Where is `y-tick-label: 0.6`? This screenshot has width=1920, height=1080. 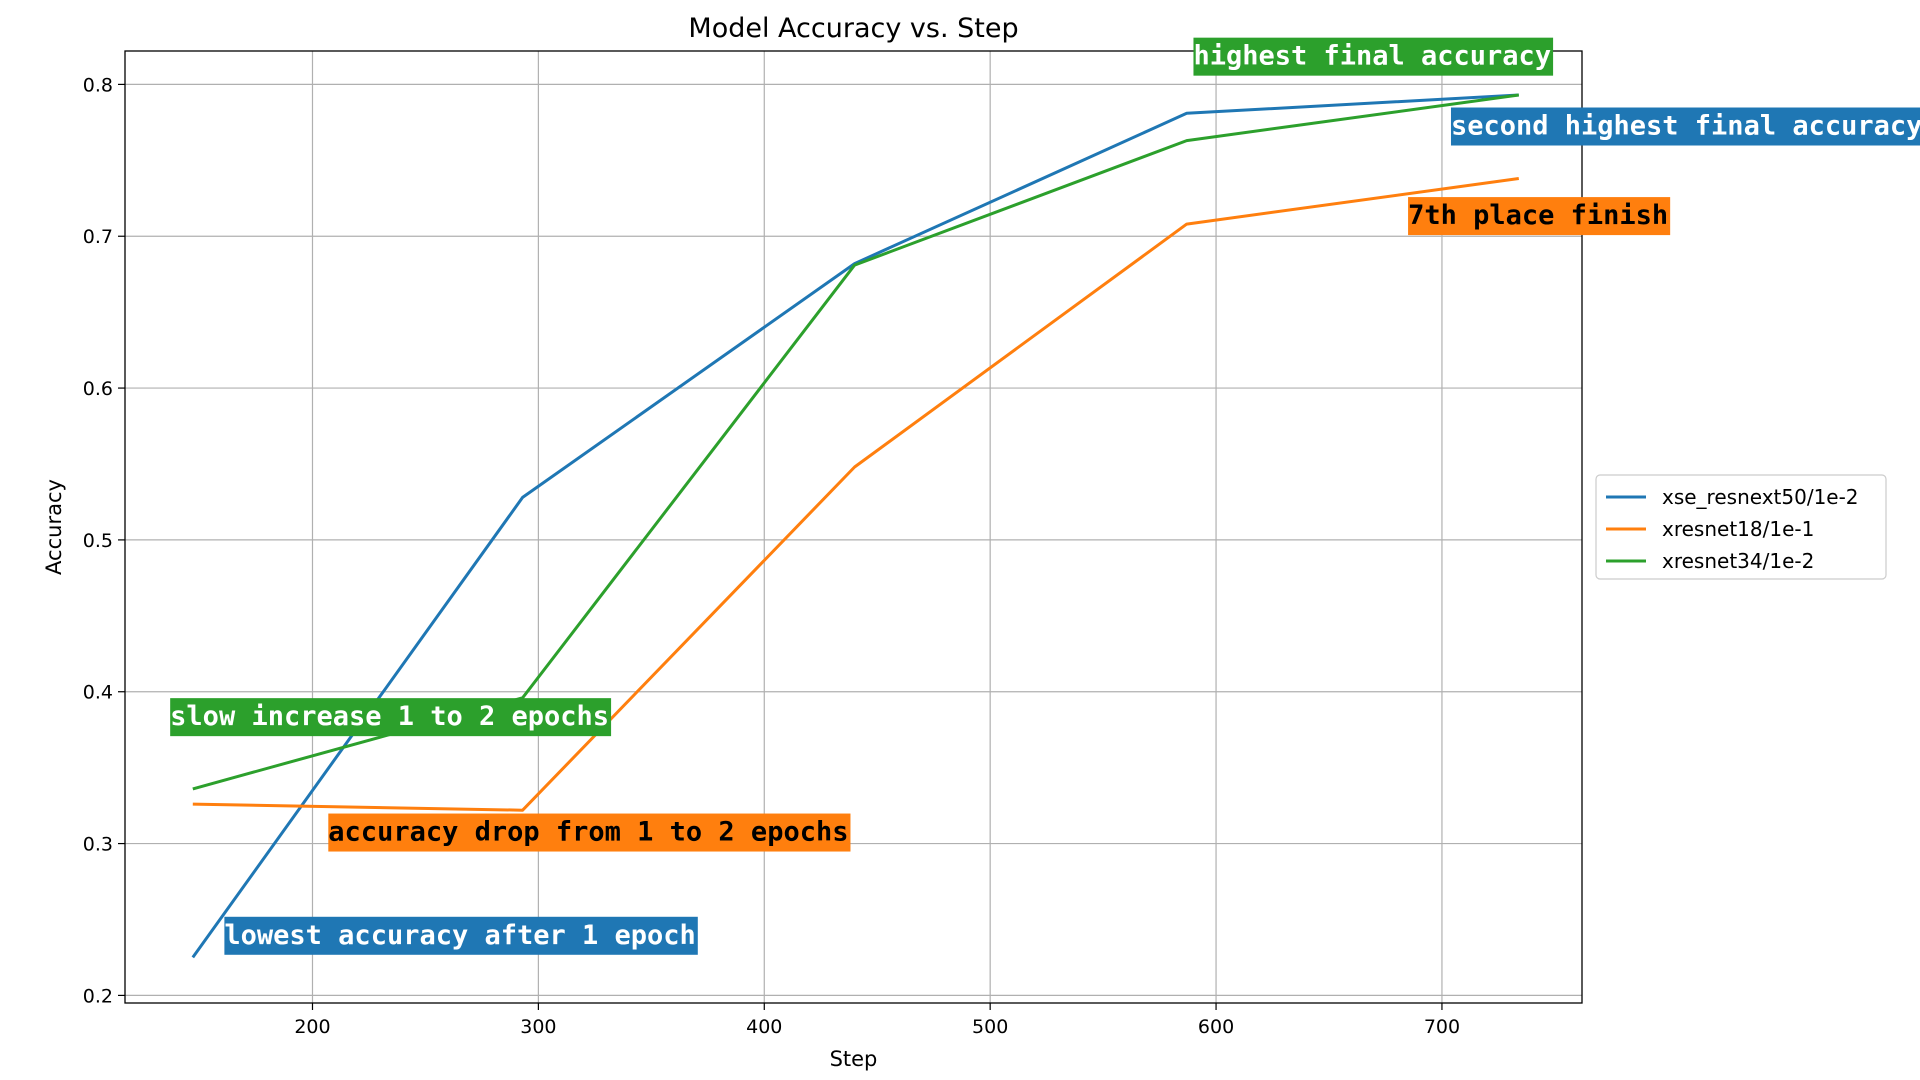
y-tick-label: 0.6 is located at coordinates (98, 389).